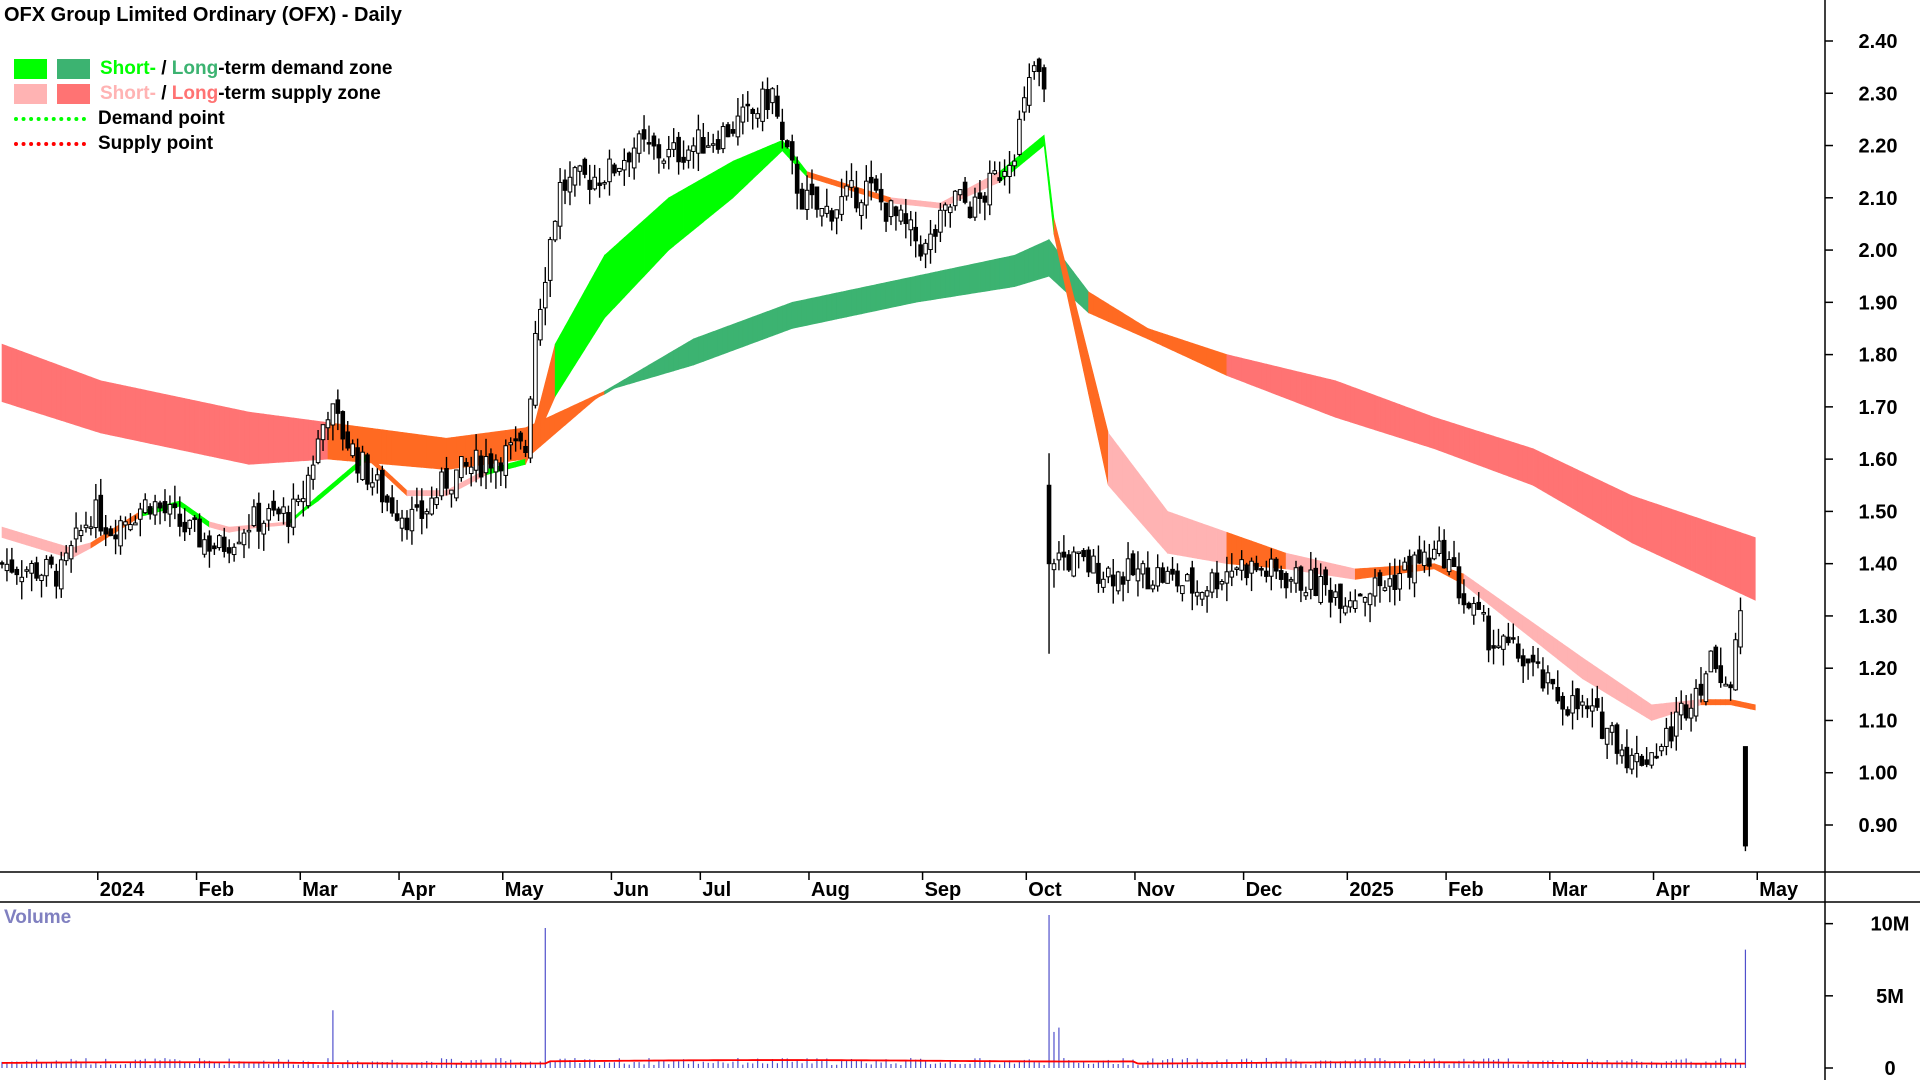 This screenshot has height=1080, width=1920. I want to click on x-tick-label: Jun, so click(631, 890).